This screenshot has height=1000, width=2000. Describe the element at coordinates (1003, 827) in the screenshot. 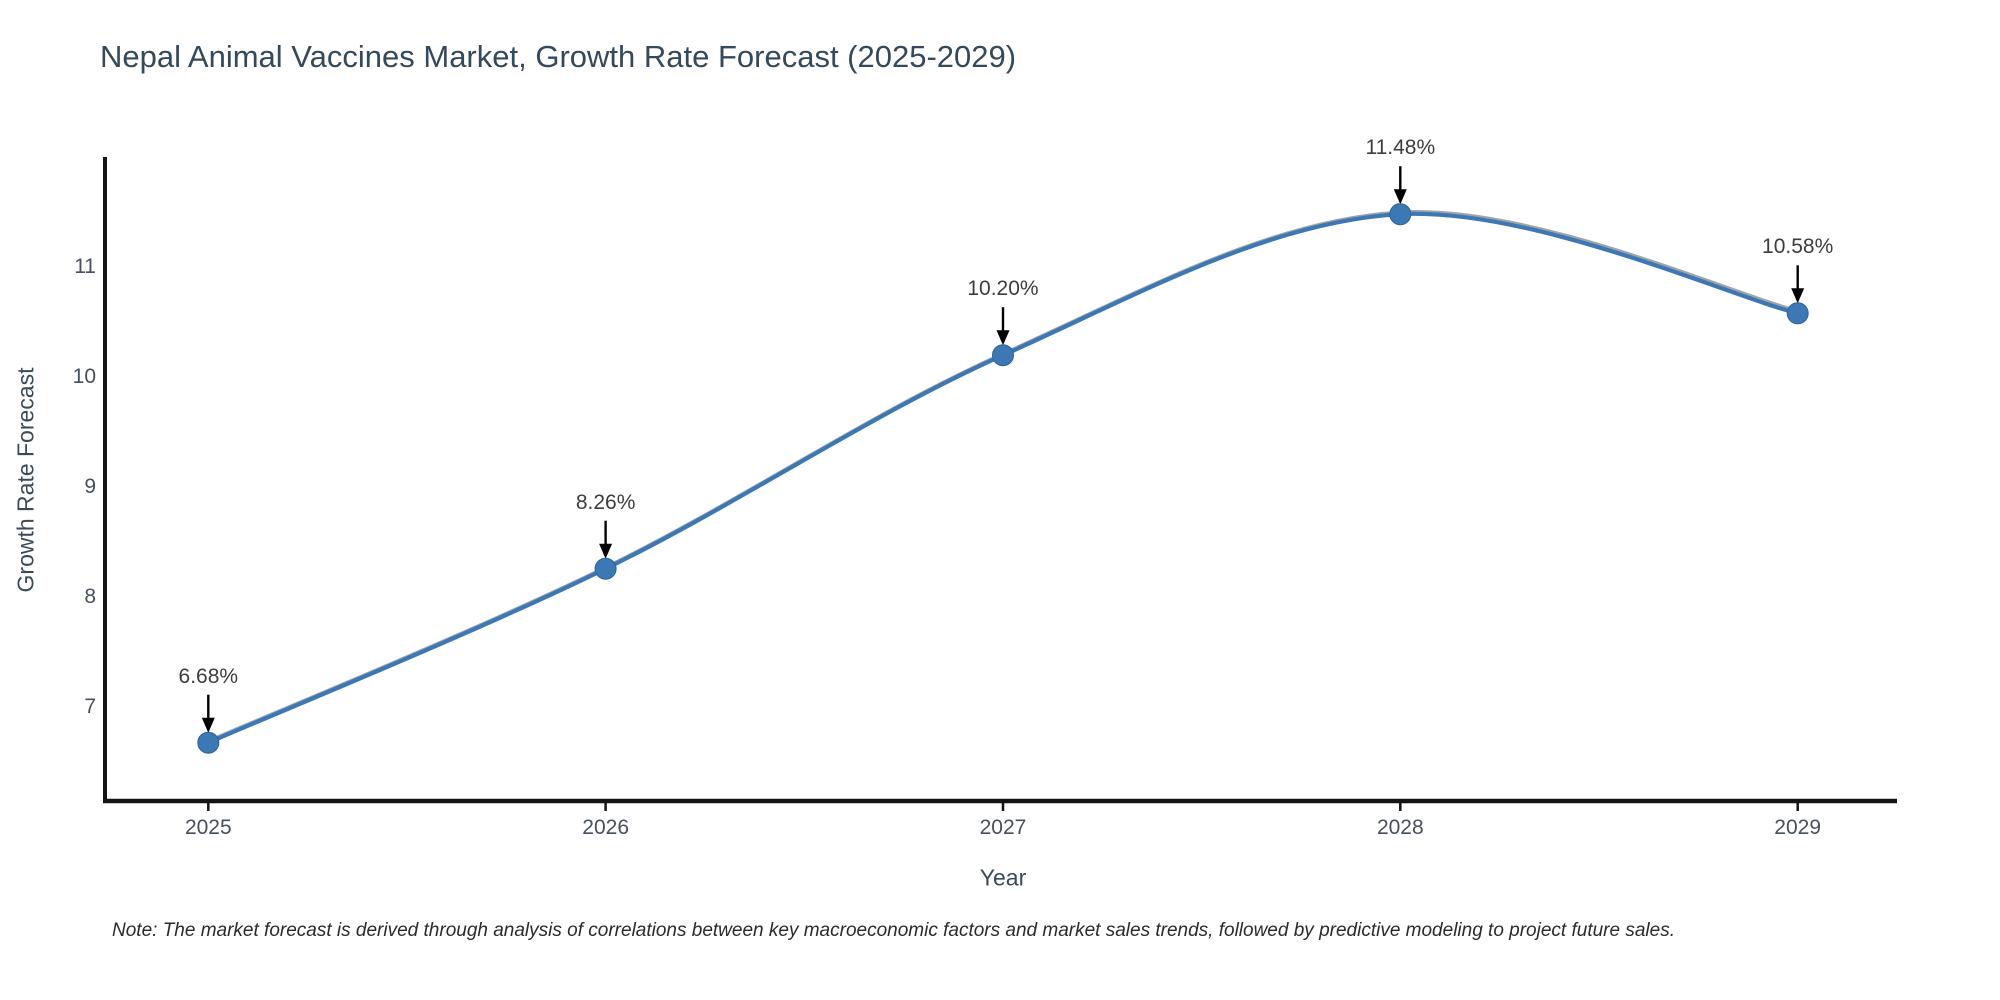

I see `x-tick-label: 2027` at that location.